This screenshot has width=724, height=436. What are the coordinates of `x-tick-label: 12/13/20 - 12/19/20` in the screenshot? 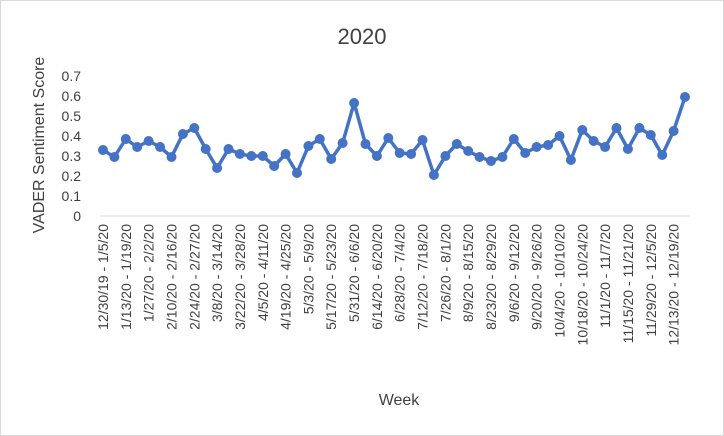 It's located at (674, 285).